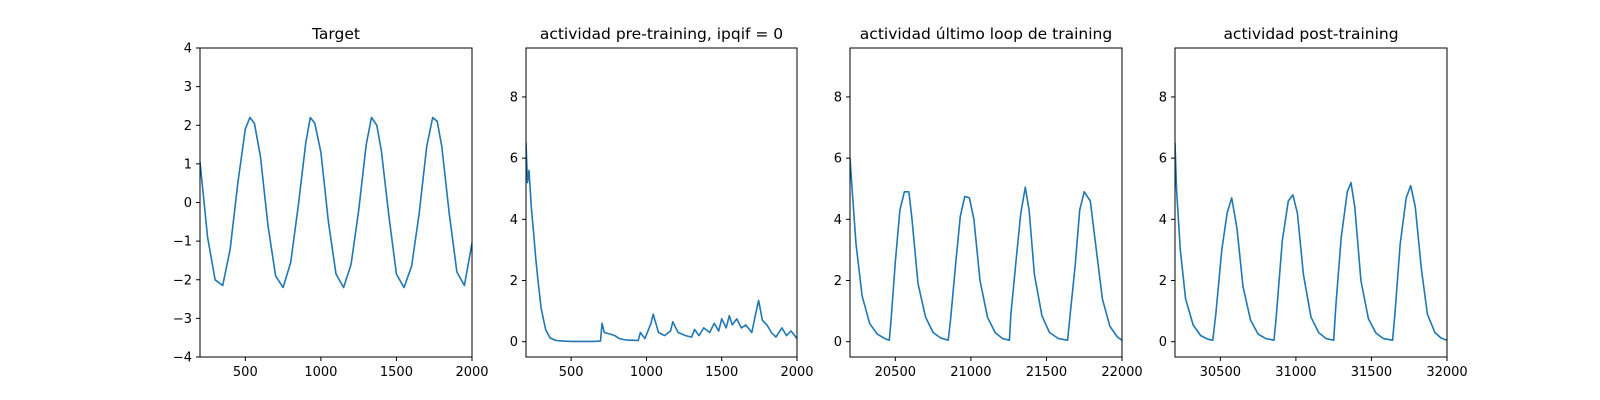 Image resolution: width=1600 pixels, height=400 pixels. I want to click on chart-title: actividad post-training, so click(1310, 34).